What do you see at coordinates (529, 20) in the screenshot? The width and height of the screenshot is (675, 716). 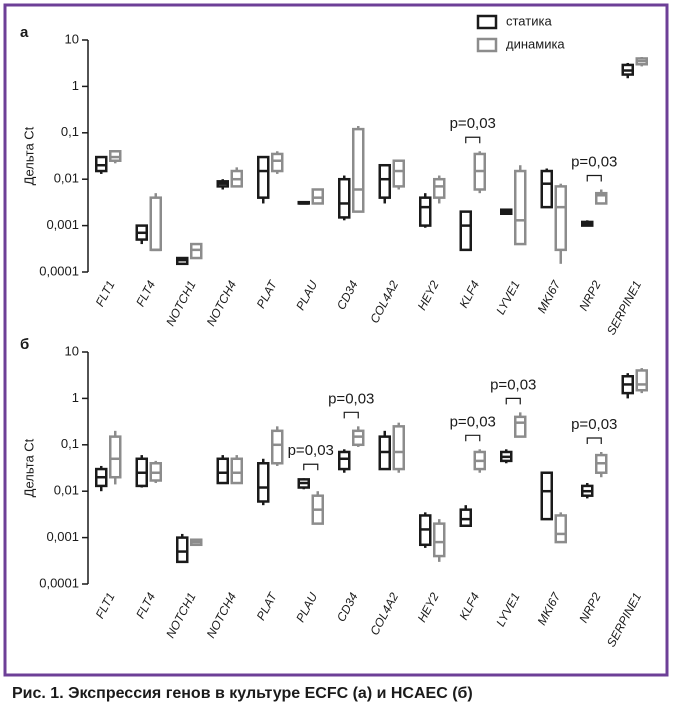 I see `legend-label: статика` at bounding box center [529, 20].